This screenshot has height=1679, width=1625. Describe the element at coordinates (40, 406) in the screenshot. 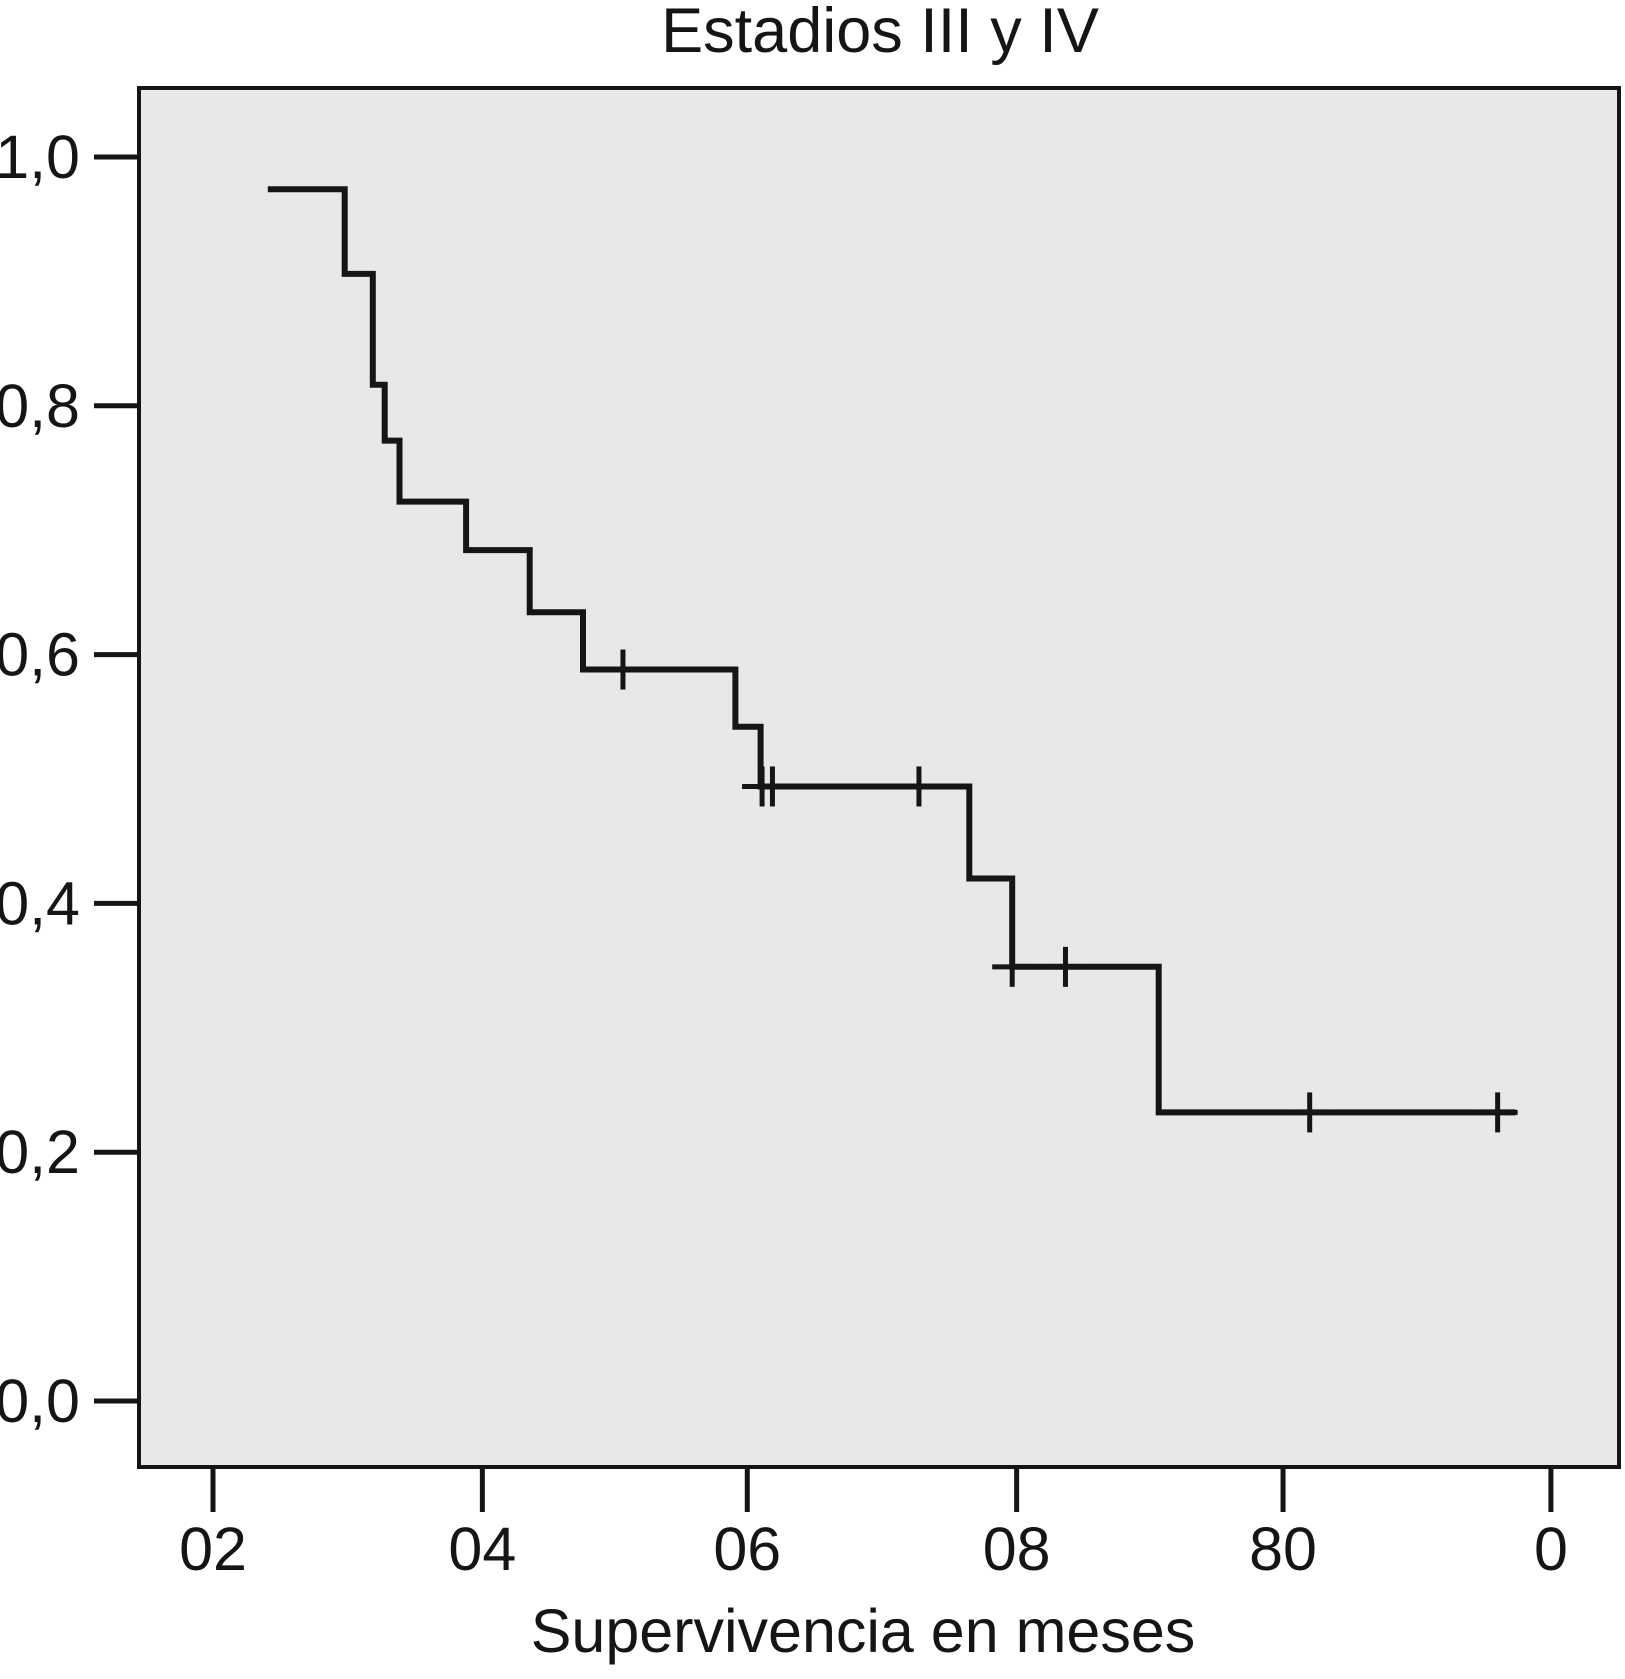

I see `y-tick-label: 0,8` at that location.